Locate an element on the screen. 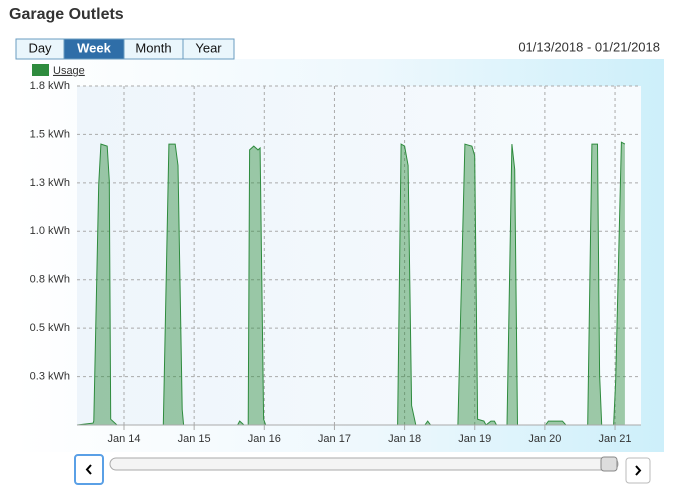  tab-label: Month is located at coordinates (153, 47).